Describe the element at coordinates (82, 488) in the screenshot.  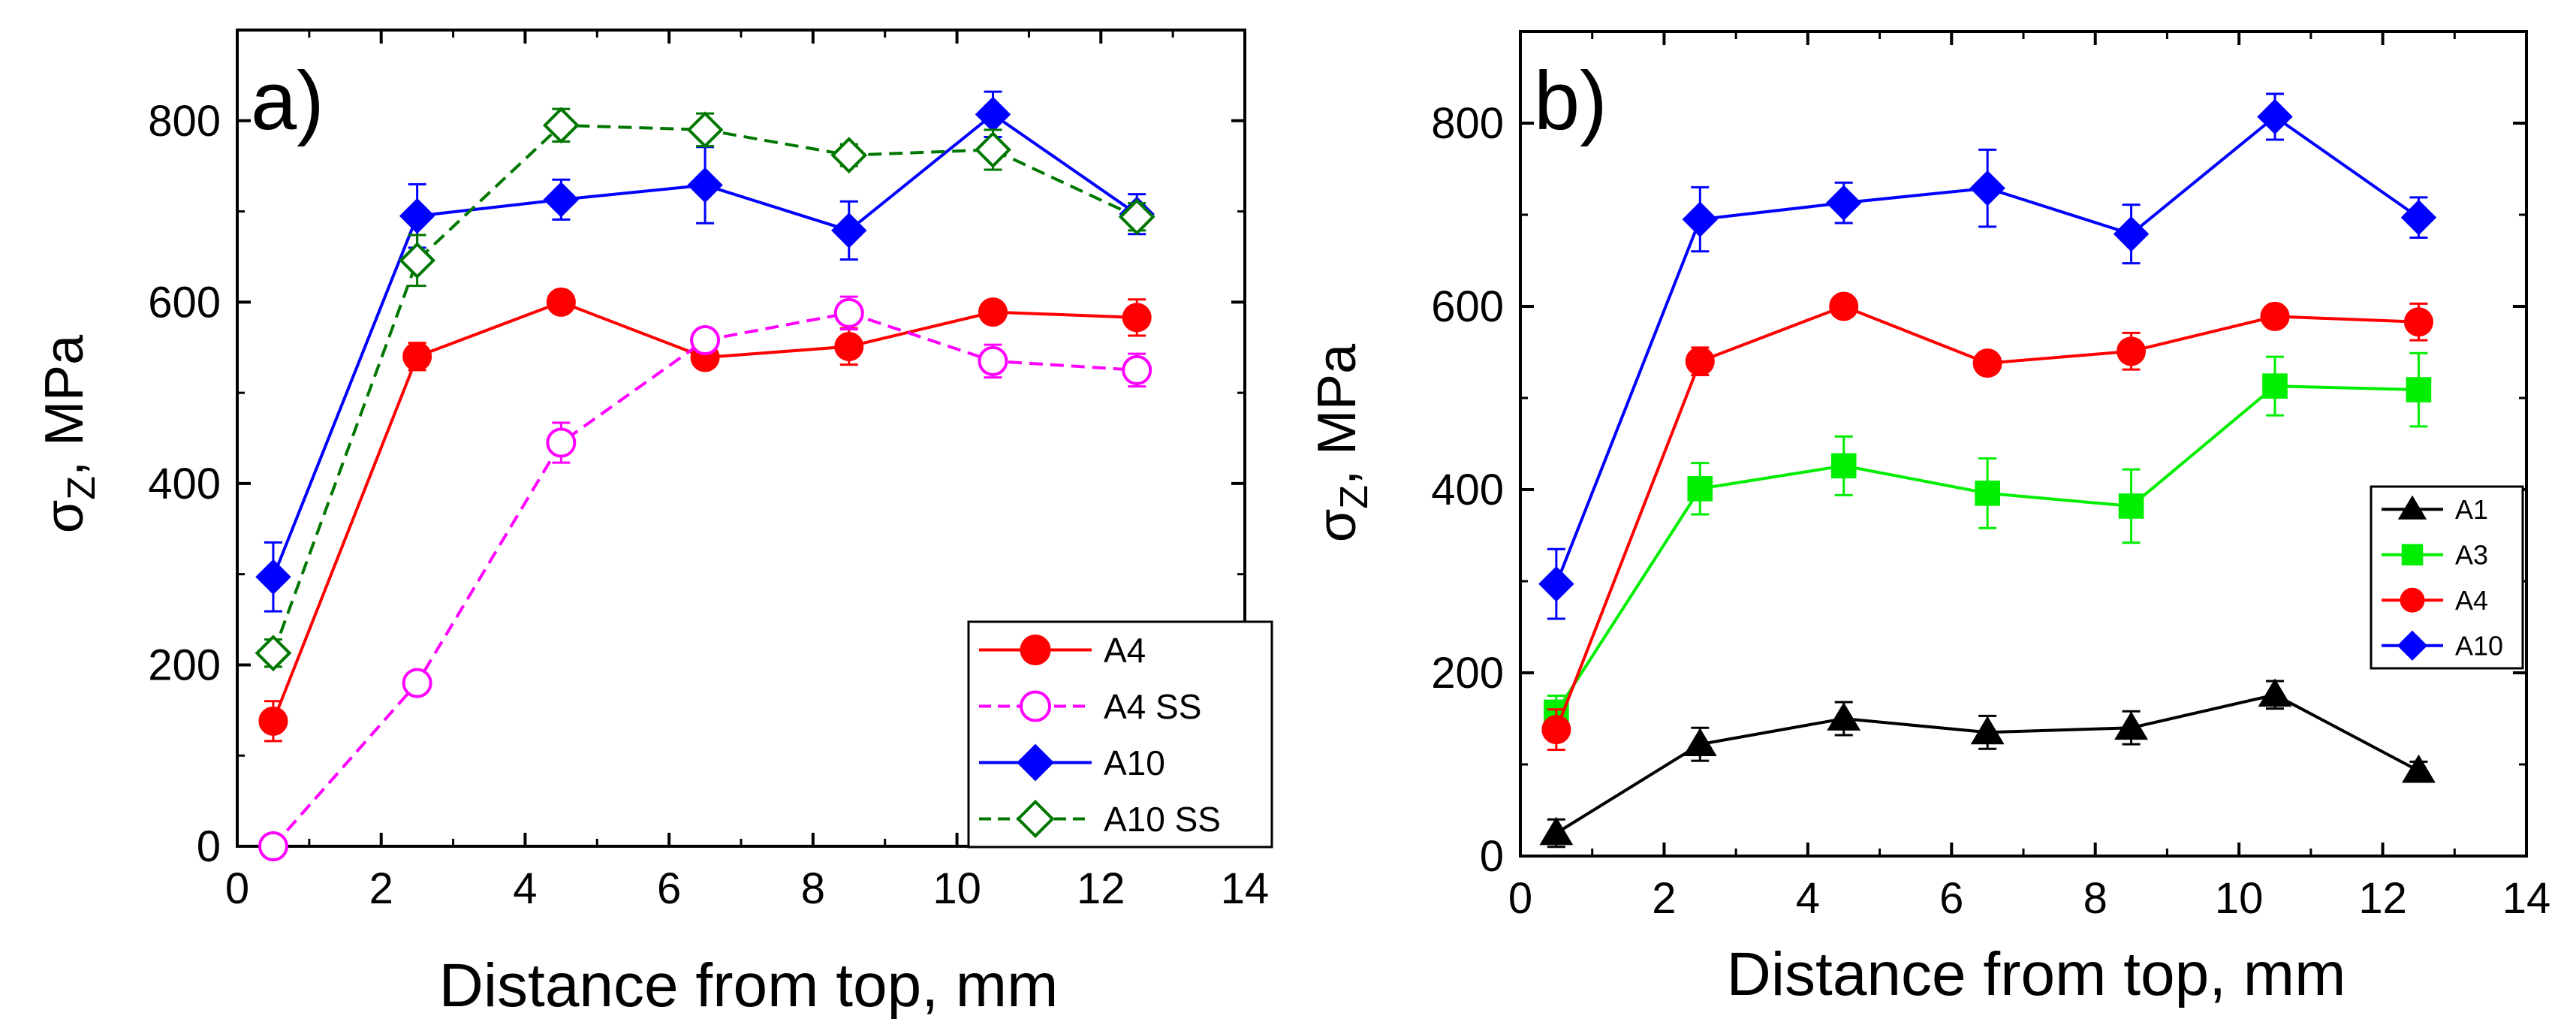
I see `panel-a-y-axis-subscript: Z` at that location.